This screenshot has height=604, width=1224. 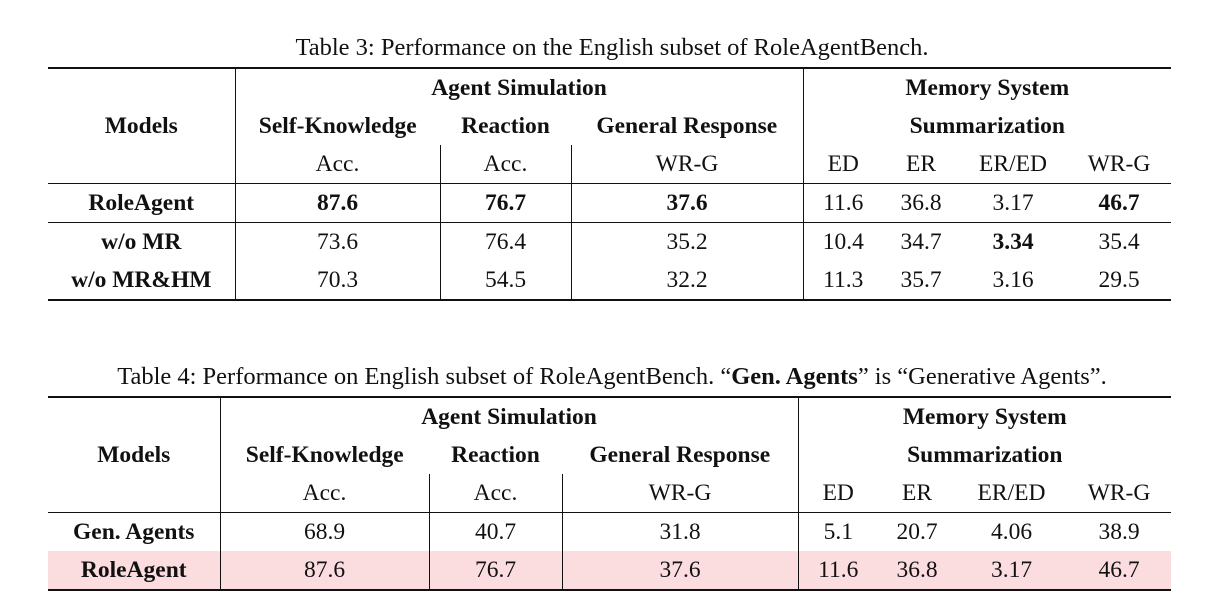 What do you see at coordinates (325, 531) in the screenshot?
I see `table-cell: 68.9` at bounding box center [325, 531].